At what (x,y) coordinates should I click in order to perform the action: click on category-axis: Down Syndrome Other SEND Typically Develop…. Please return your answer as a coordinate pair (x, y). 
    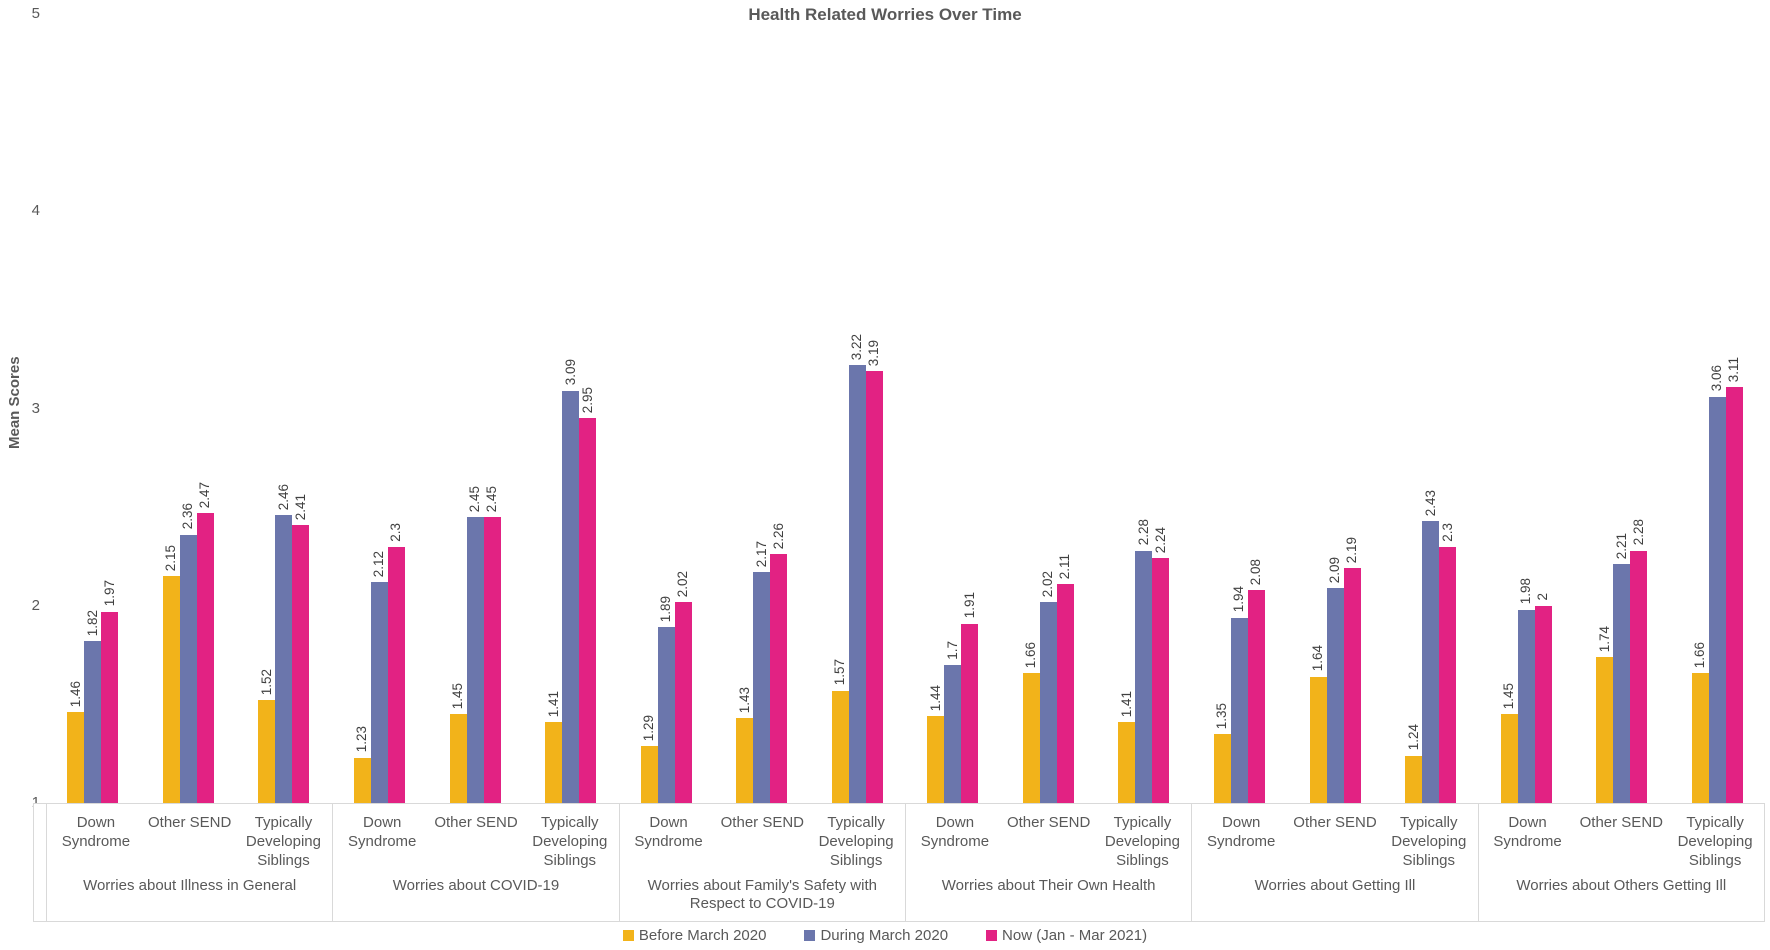
    Looking at the image, I should click on (899, 862).